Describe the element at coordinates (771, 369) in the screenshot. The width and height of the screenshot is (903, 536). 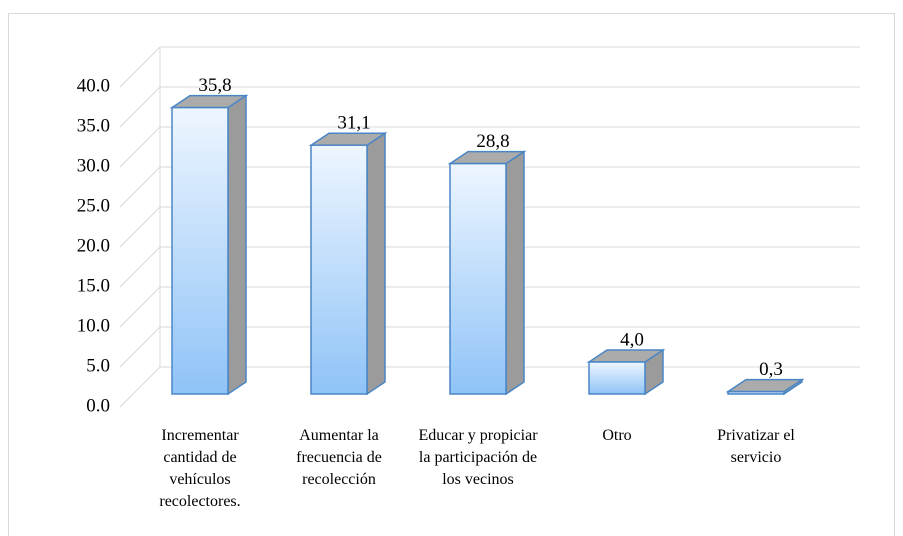
I see `value-label: 0,3` at that location.